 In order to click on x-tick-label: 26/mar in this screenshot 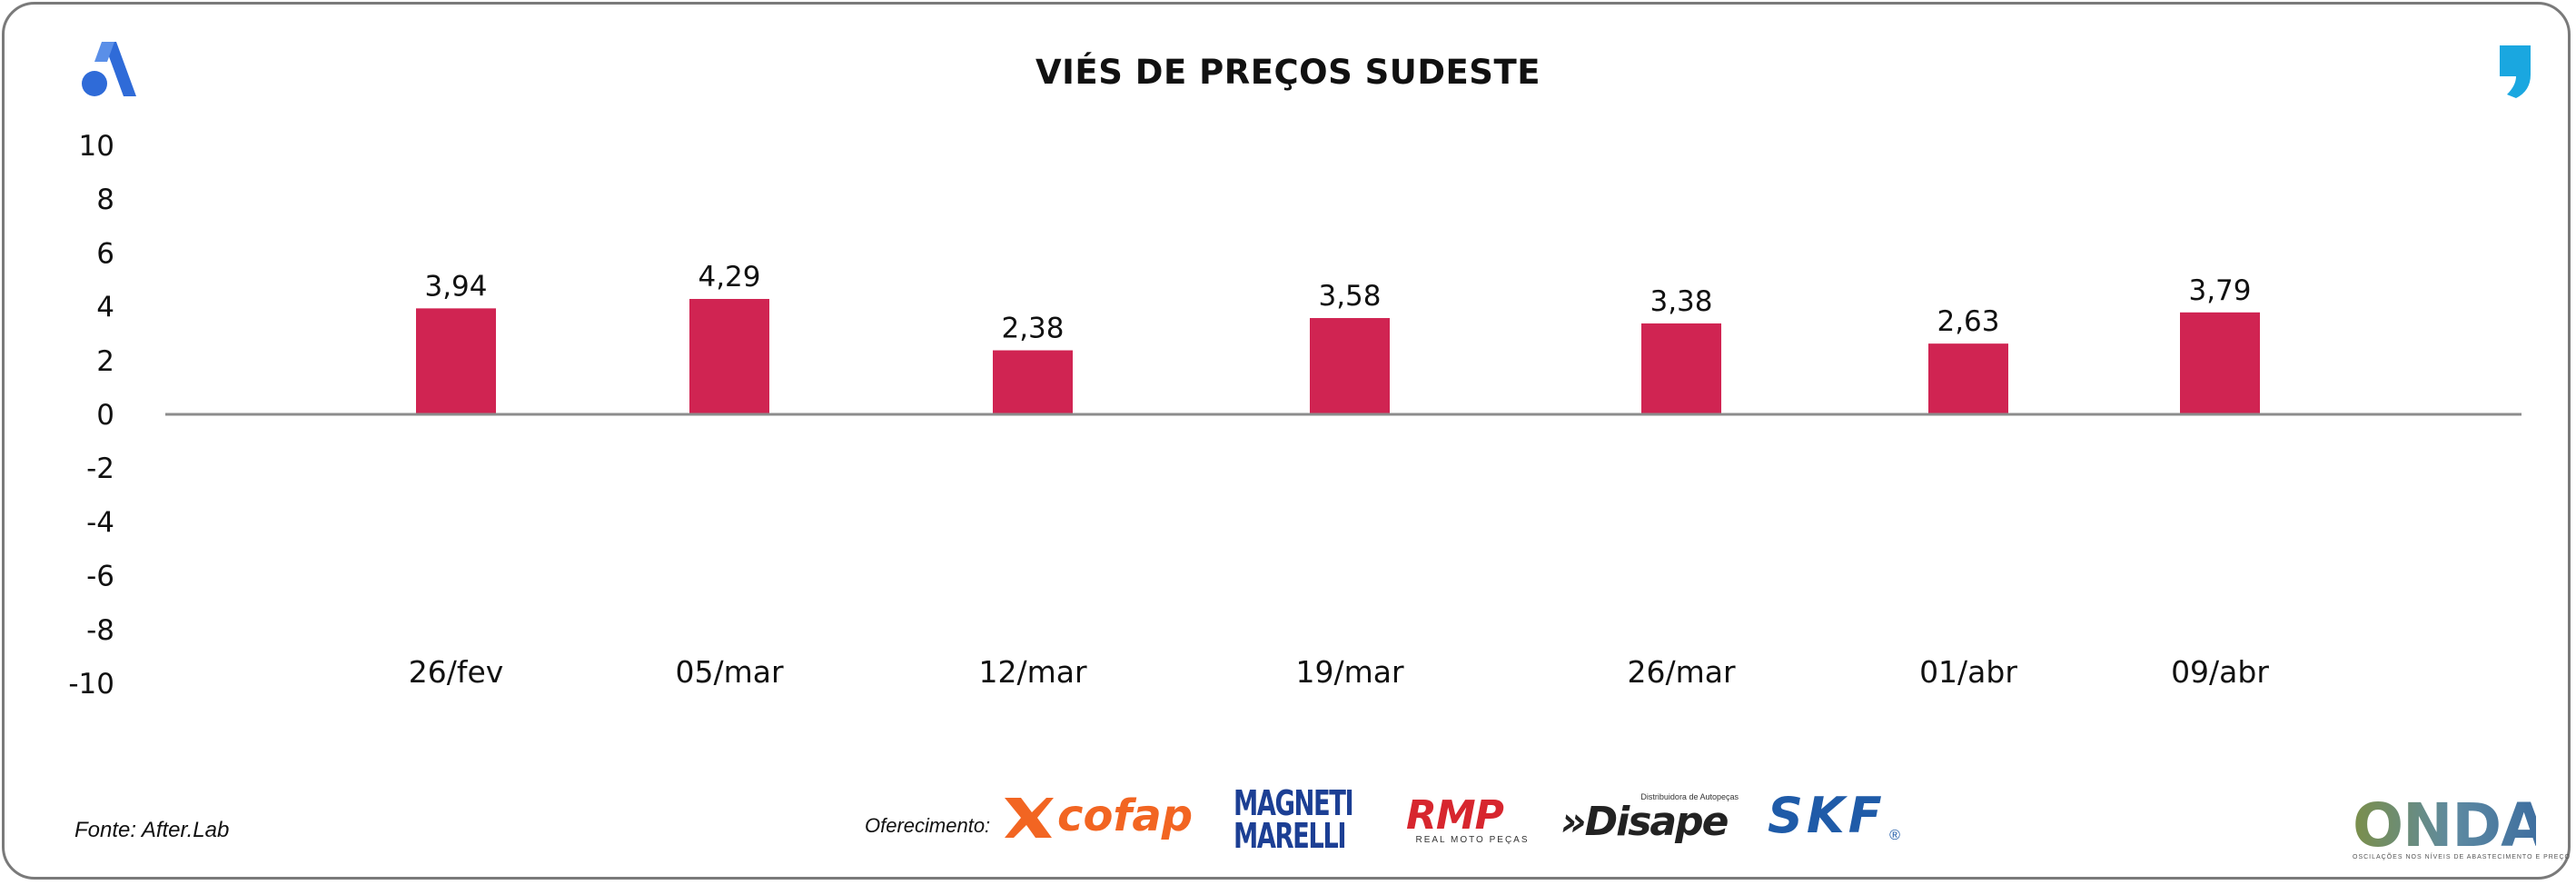, I will do `click(1681, 672)`.